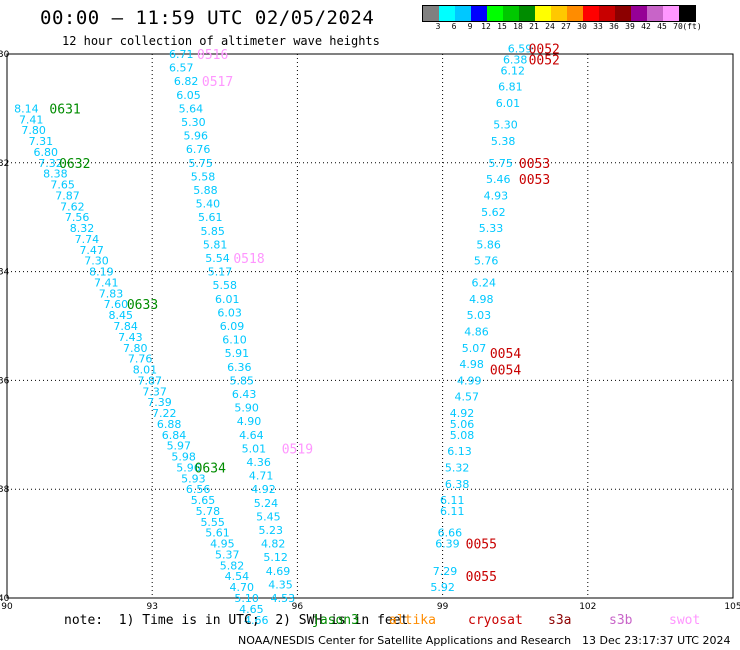  What do you see at coordinates (544, 60) in the screenshot?
I see `pass-time-label: 0052` at bounding box center [544, 60].